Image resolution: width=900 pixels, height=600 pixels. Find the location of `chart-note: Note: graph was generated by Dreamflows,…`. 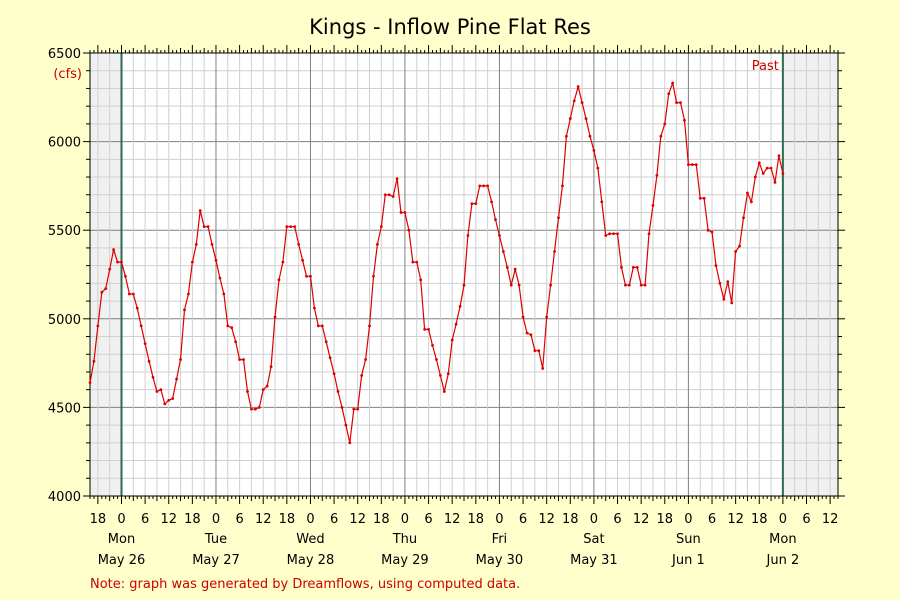

chart-note: Note: graph was generated by Dreamflows,… is located at coordinates (305, 584).